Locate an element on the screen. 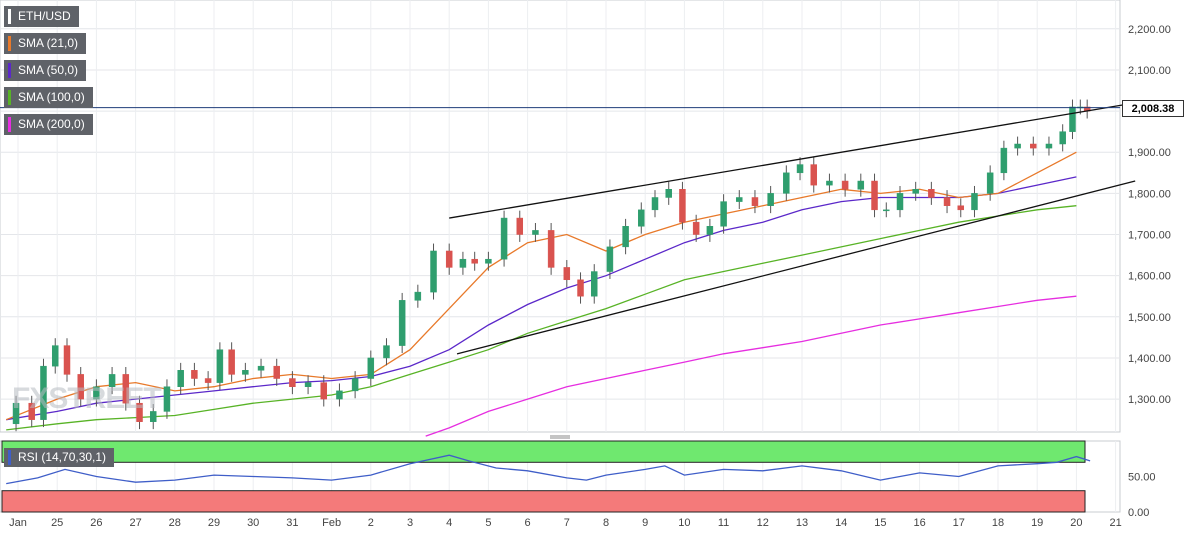 This screenshot has height=536, width=1194. legend-sma50: SMA (50,0) is located at coordinates (45, 70).